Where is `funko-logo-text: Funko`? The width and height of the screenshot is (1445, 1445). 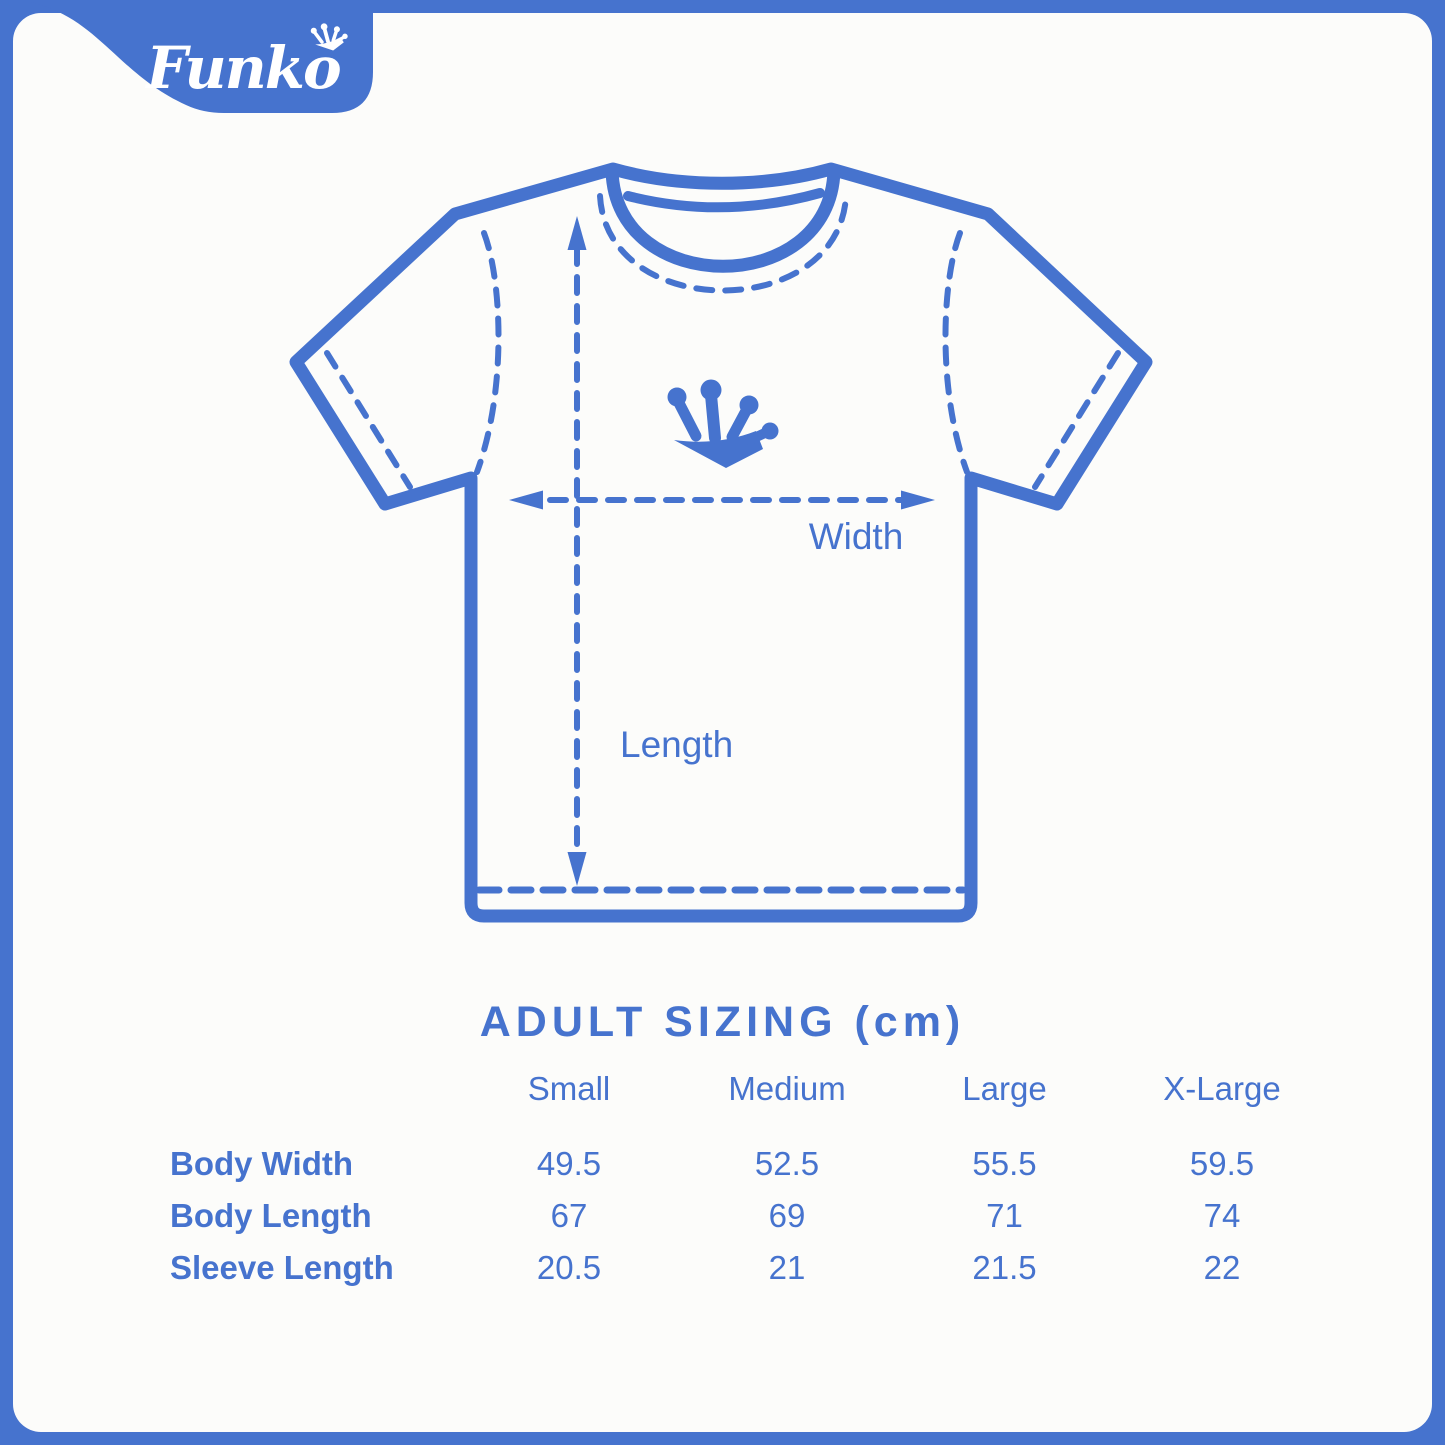
funko-logo-text: Funko is located at coordinates (242, 68).